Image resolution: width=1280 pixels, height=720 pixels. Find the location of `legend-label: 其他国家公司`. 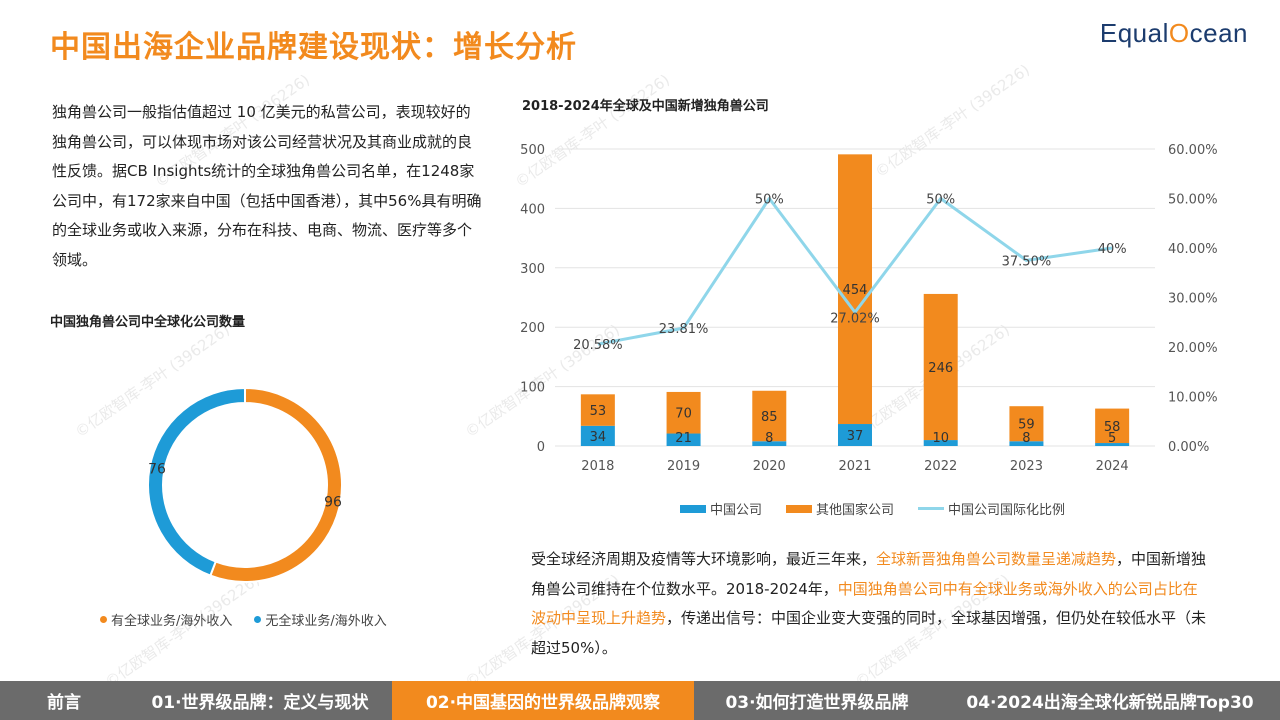

legend-label: 其他国家公司 is located at coordinates (855, 510).